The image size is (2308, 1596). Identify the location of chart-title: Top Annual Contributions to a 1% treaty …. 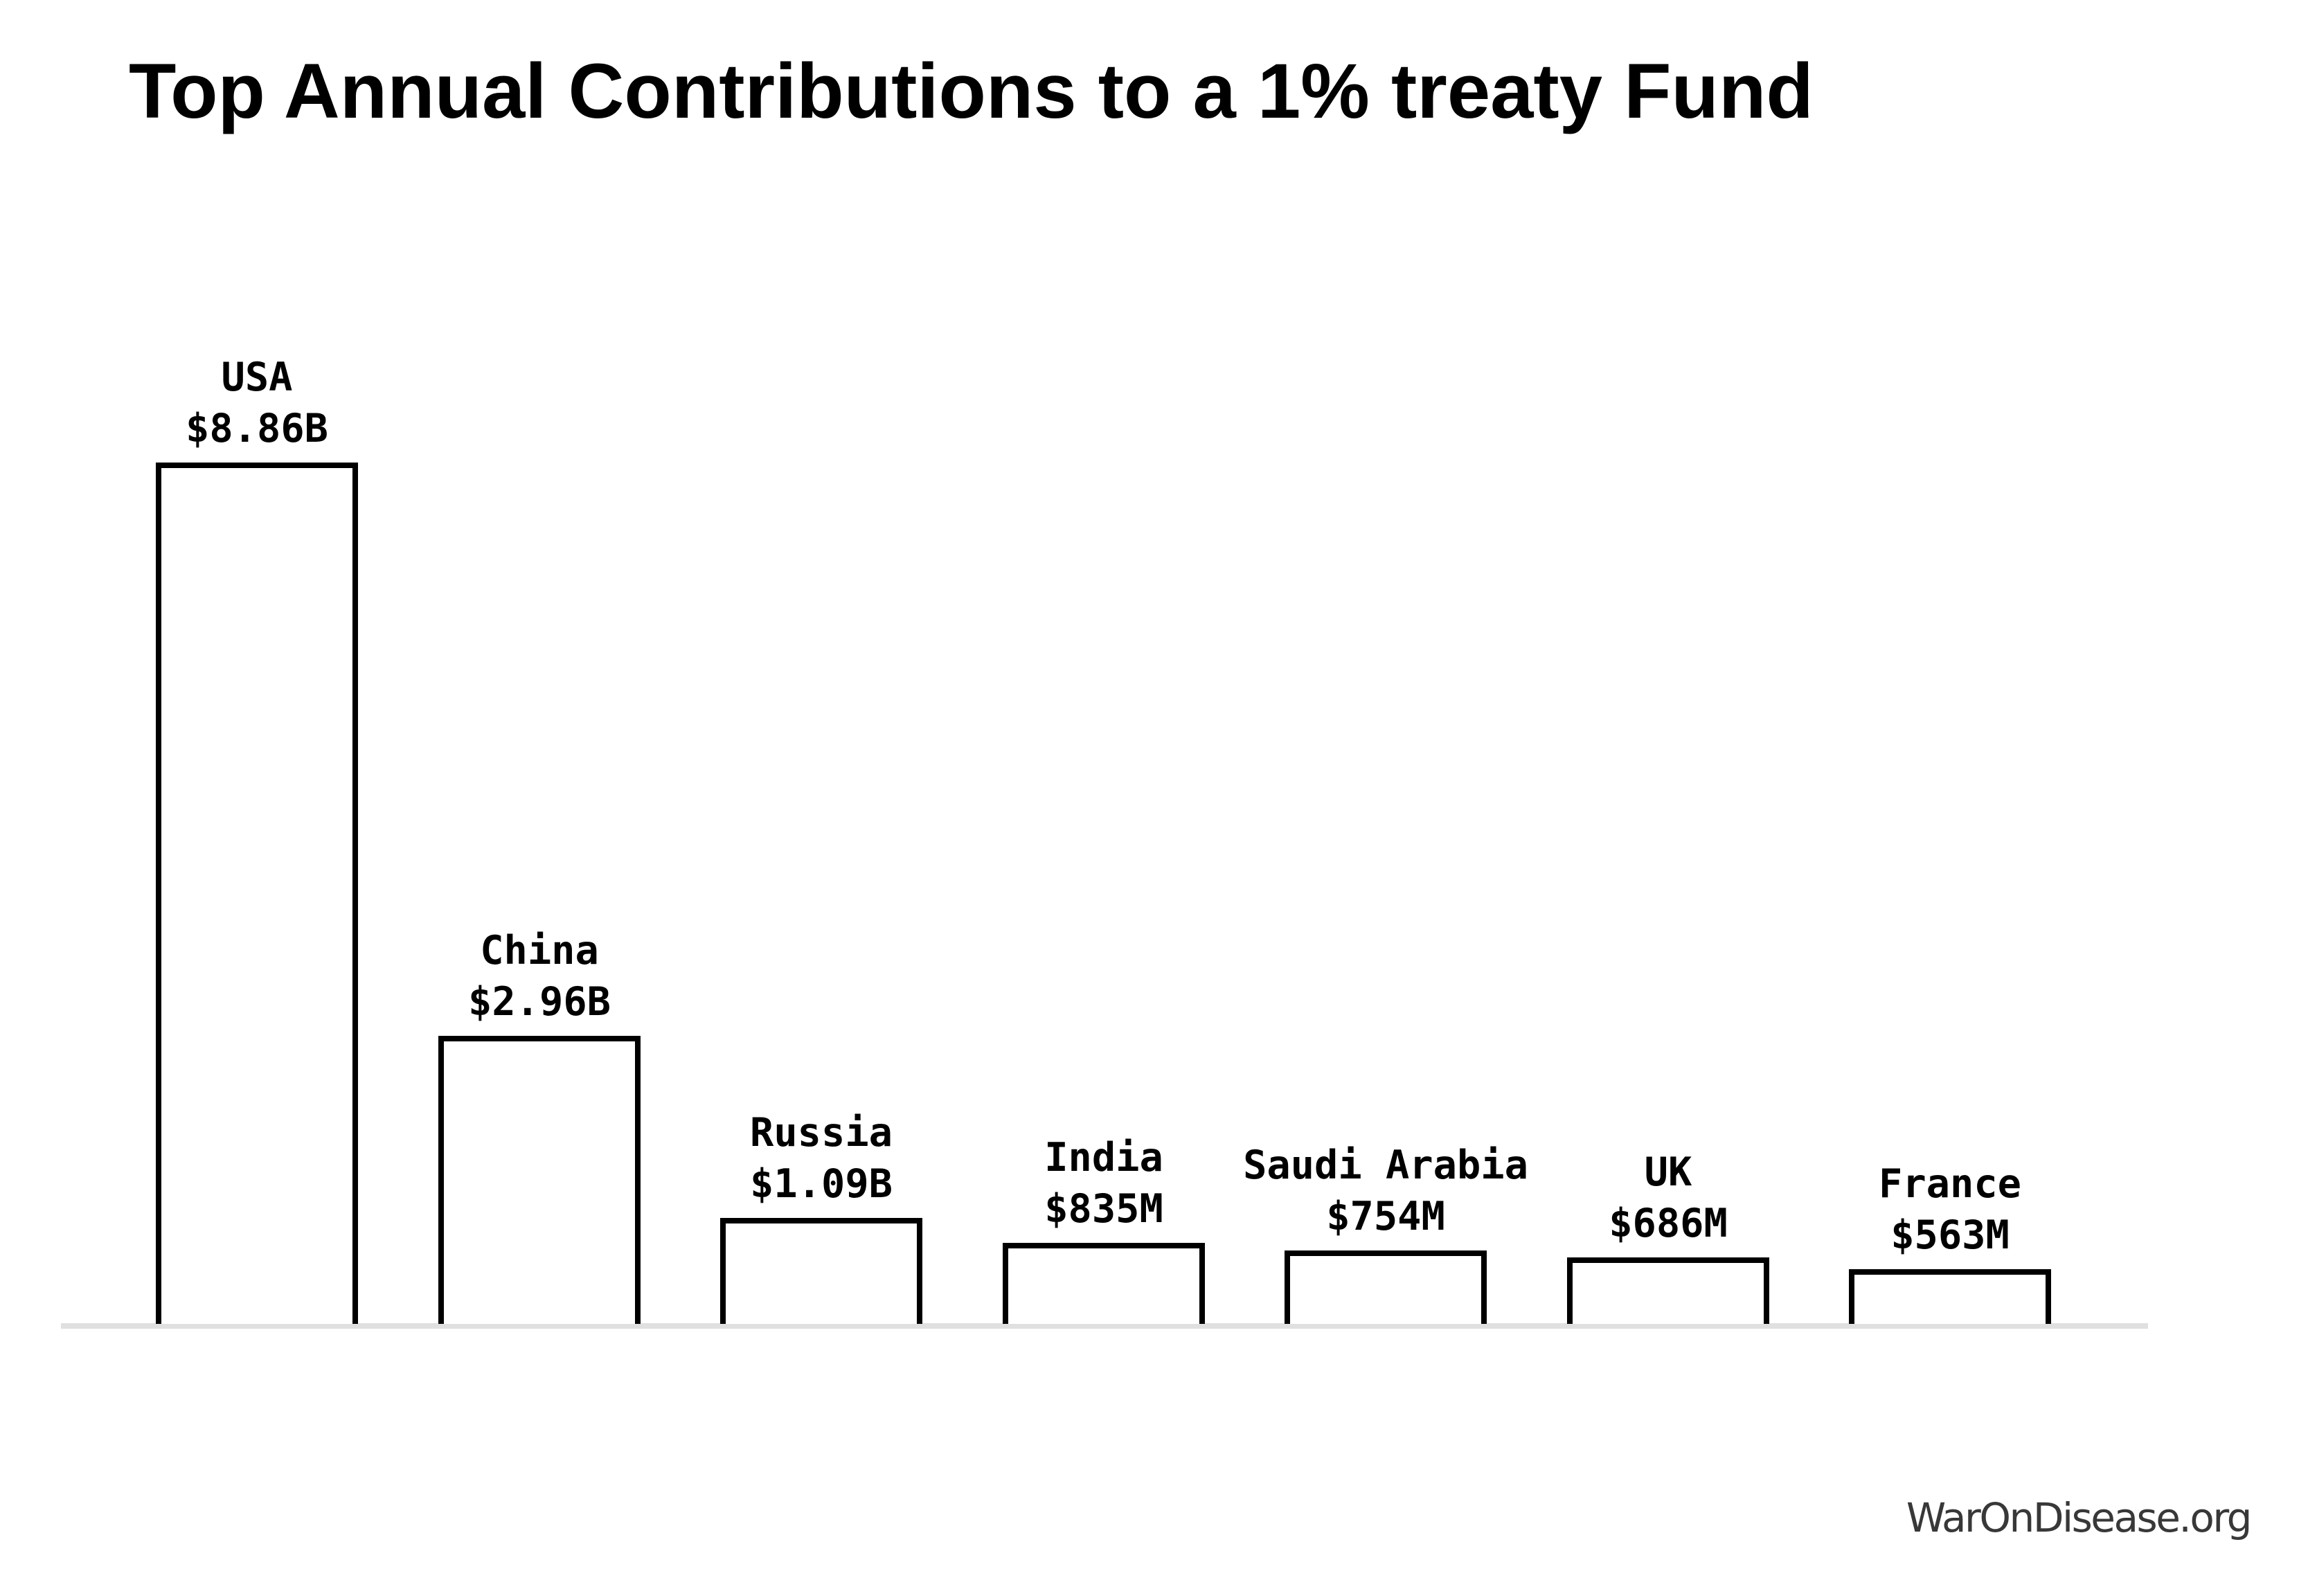
(971, 91).